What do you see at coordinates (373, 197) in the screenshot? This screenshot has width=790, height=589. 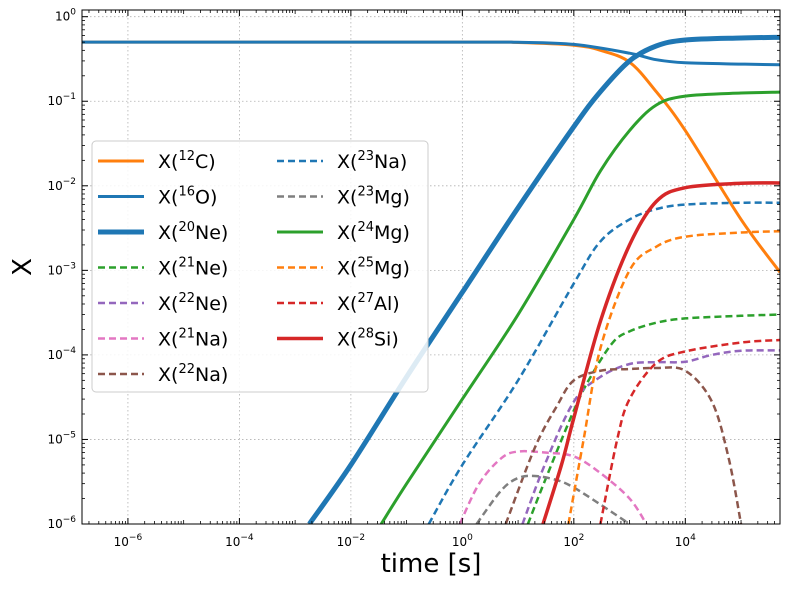 I see `legend-label: X(23Mg)` at bounding box center [373, 197].